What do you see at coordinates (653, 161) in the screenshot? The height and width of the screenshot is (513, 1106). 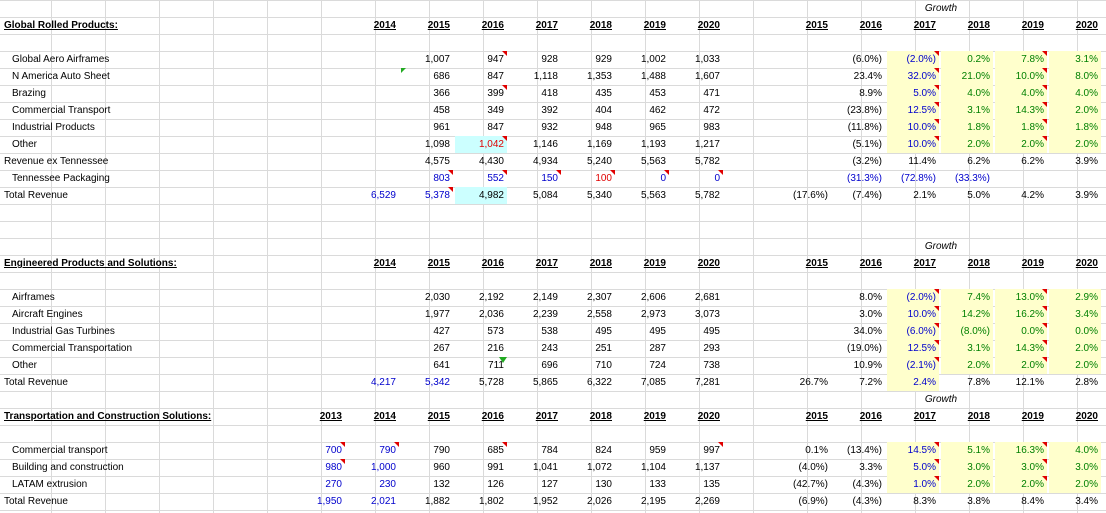 I see `value-cell: 5,563` at bounding box center [653, 161].